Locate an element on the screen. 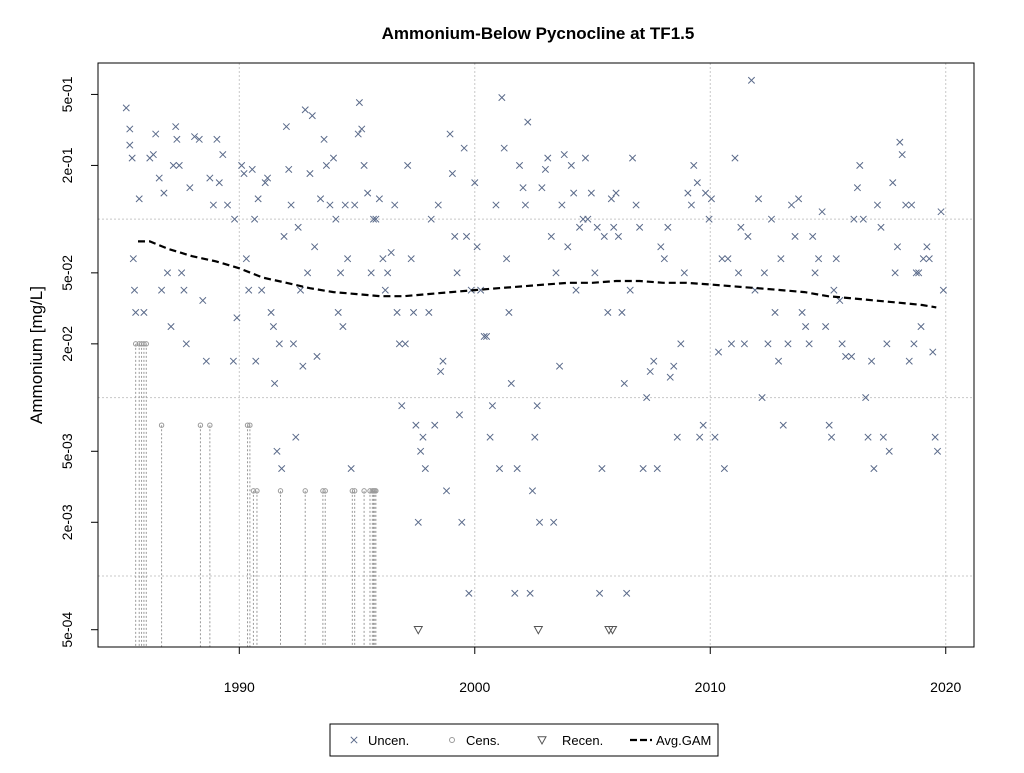  recensored-point is located at coordinates (612, 630).